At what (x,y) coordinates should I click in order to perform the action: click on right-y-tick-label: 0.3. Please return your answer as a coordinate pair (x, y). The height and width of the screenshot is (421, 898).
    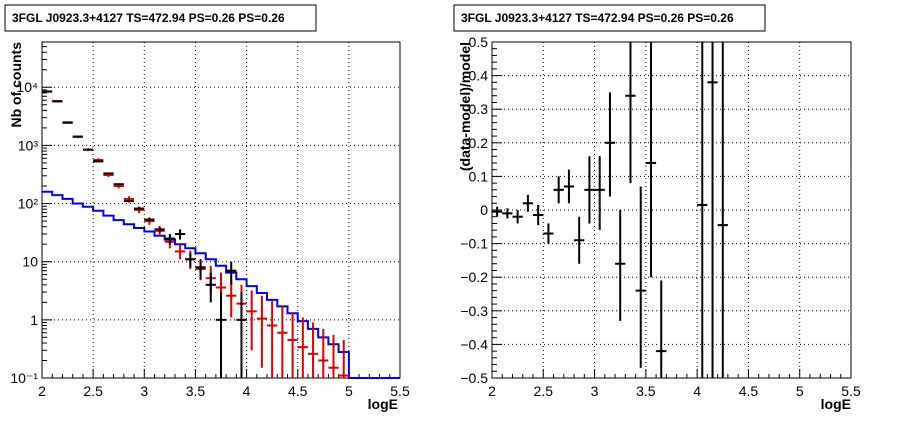
    Looking at the image, I should click on (479, 109).